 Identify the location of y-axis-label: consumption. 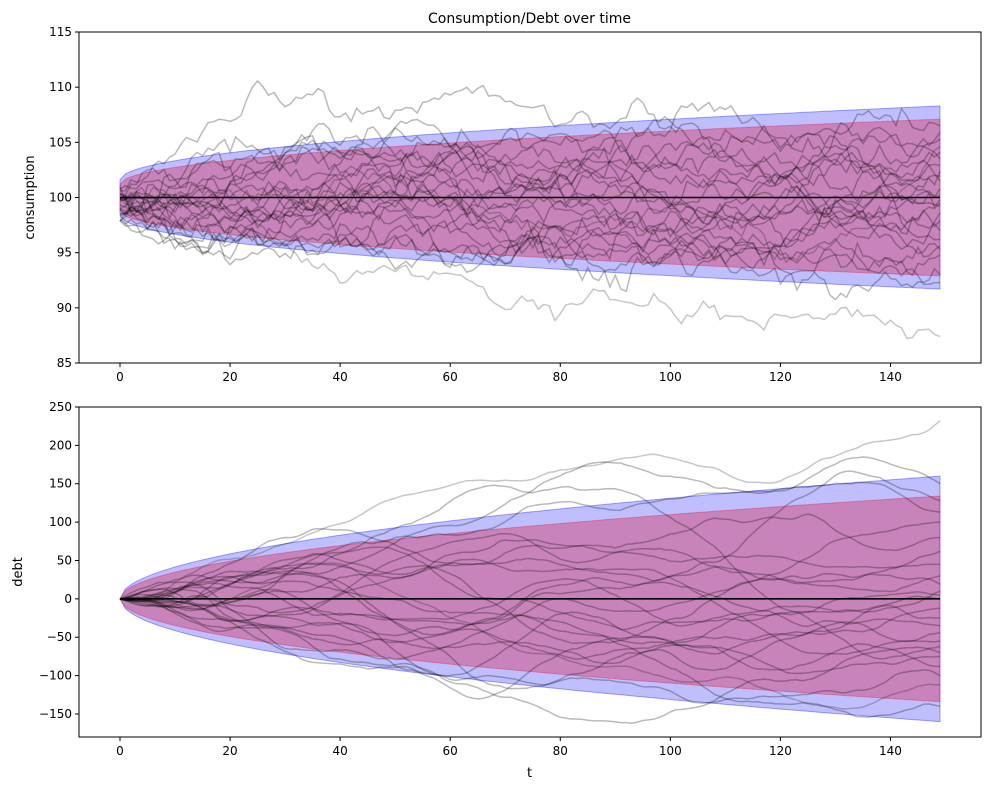
(30, 197).